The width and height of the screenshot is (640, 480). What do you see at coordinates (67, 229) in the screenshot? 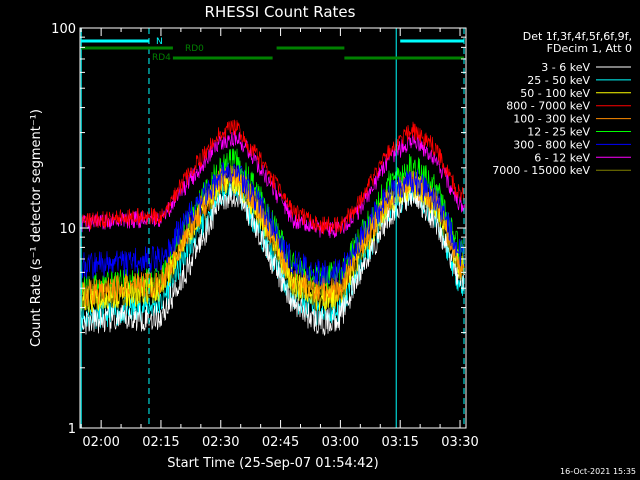
I see `y-tick-label: 10` at bounding box center [67, 229].